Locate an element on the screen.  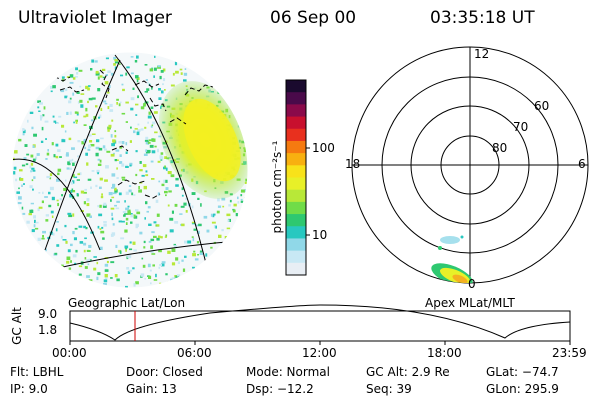
color-scale-bar is located at coordinates (296, 178).